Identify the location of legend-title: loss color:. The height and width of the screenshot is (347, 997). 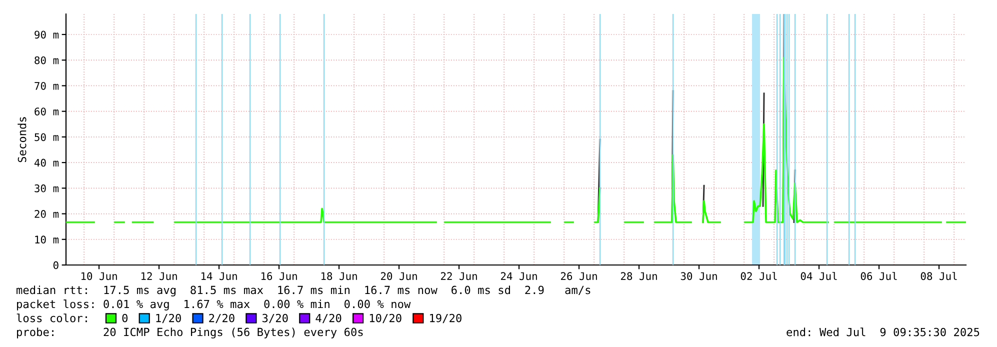
(51, 318).